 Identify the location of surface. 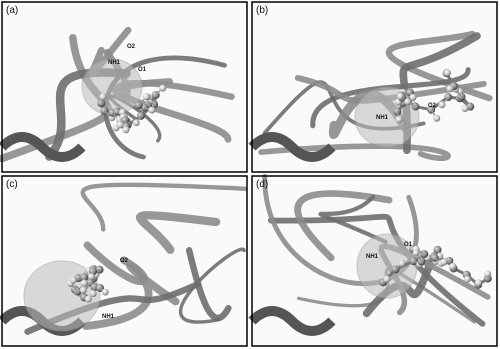
(112, 87).